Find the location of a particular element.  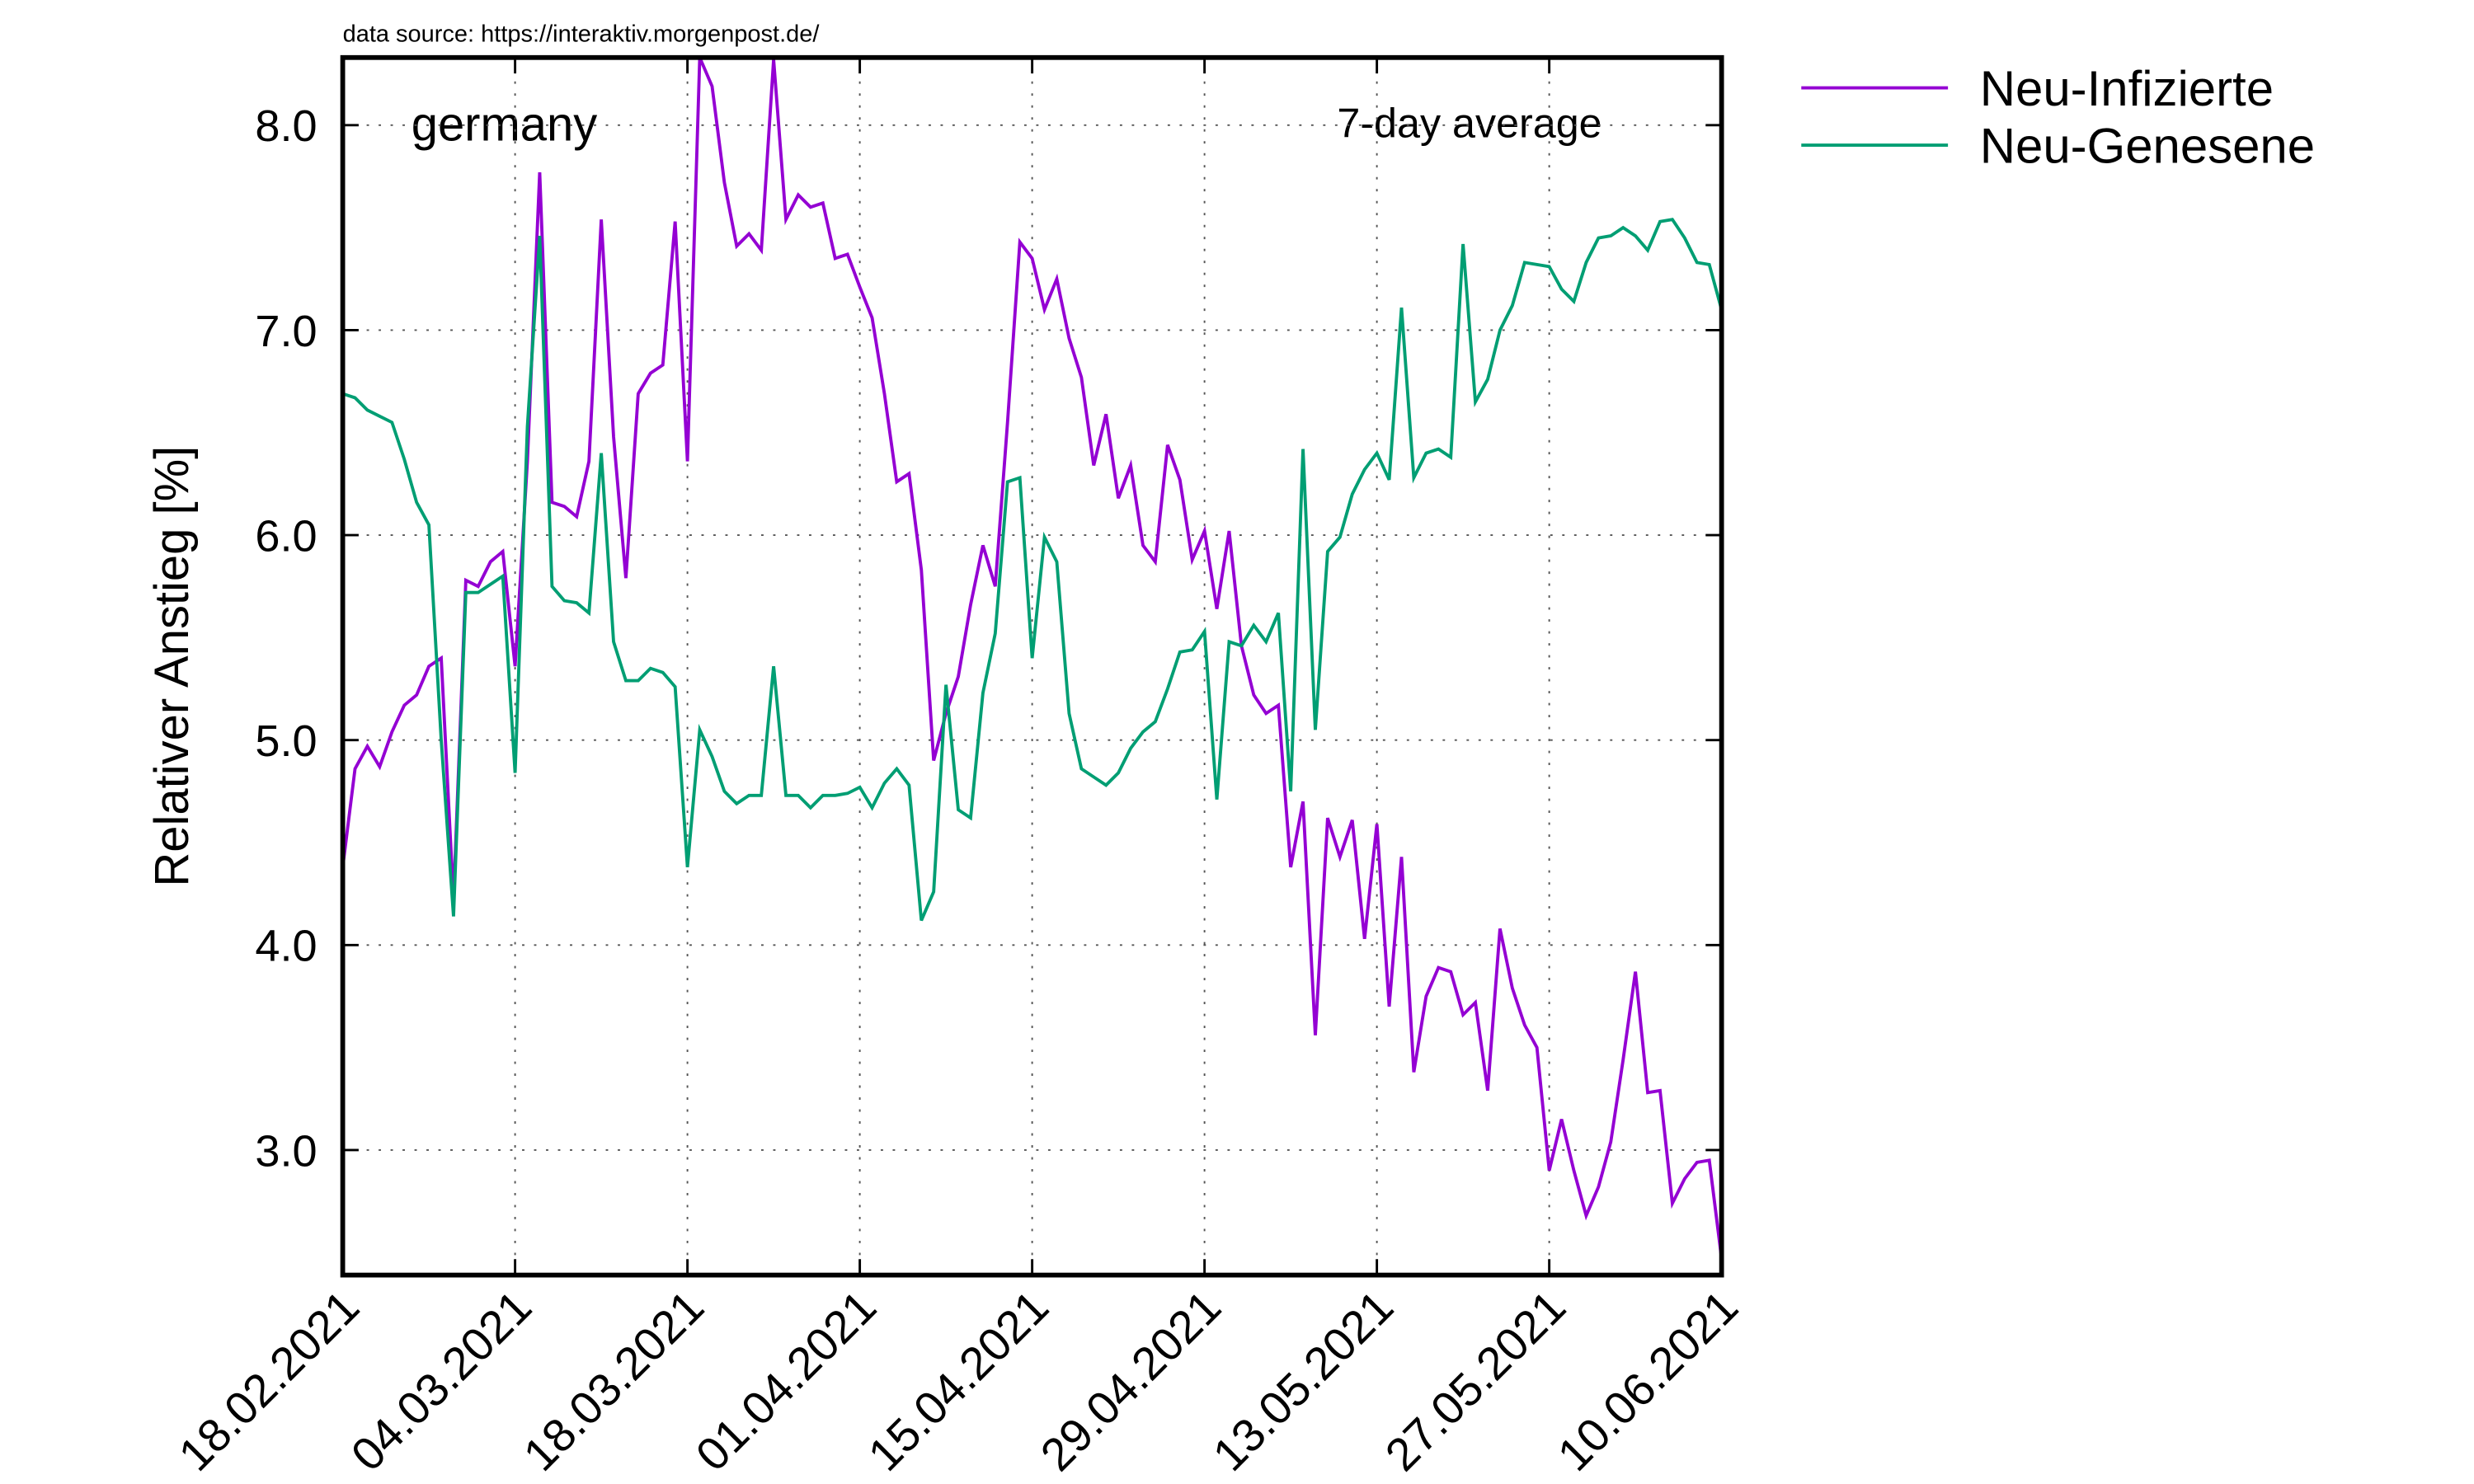

y-tick-label: 7.0 is located at coordinates (286, 331).